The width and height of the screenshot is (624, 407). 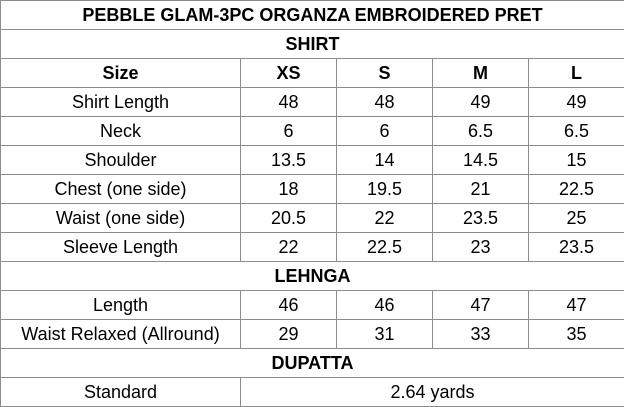 What do you see at coordinates (120, 102) in the screenshot?
I see `row-label: Shirt Length` at bounding box center [120, 102].